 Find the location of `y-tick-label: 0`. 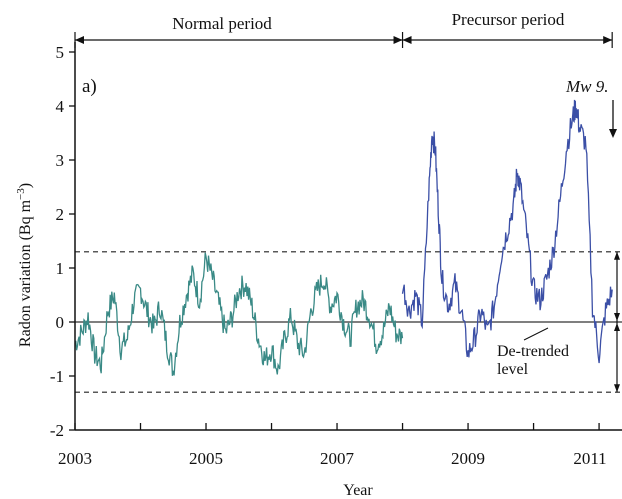

y-tick-label: 0 is located at coordinates (60, 322).